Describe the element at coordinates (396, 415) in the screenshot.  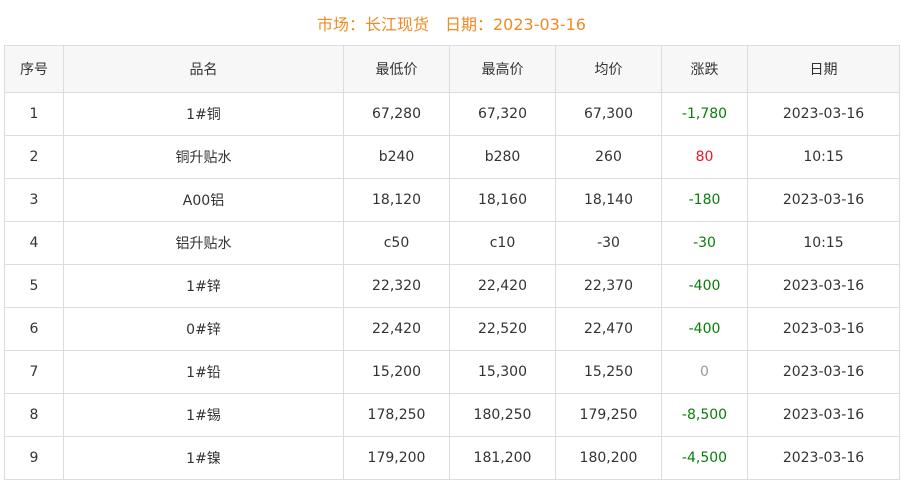
I see `cell-low: 178,250` at that location.